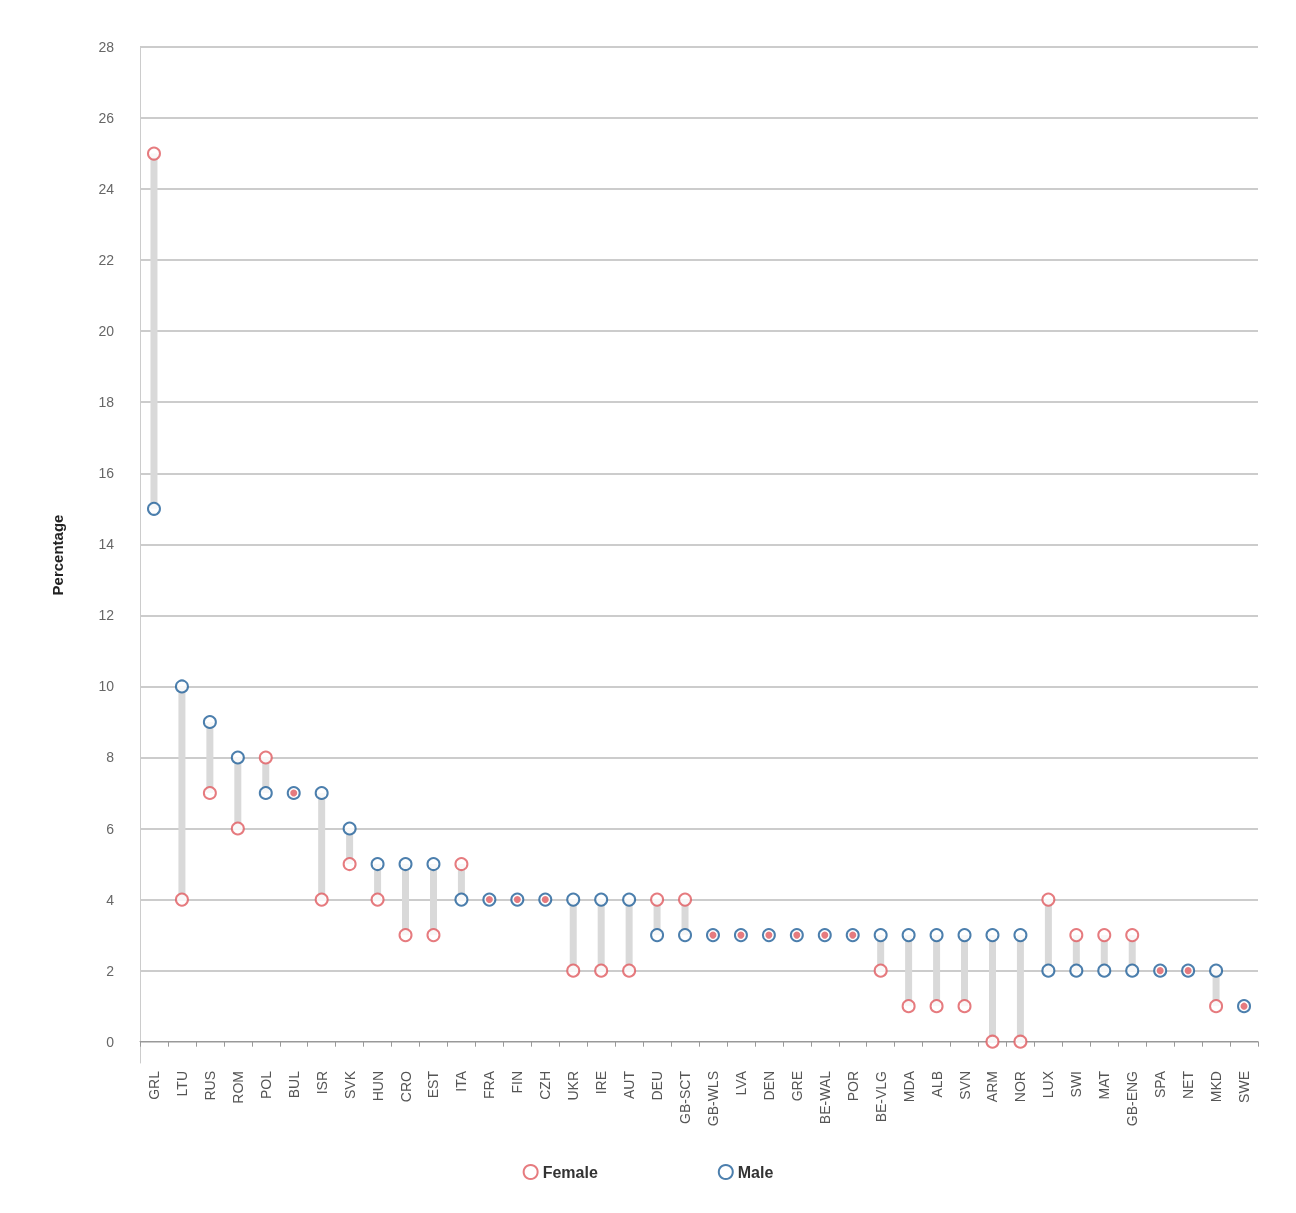 Image resolution: width=1296 pixels, height=1213 pixels. I want to click on x-tick-label: SVN, so click(964, 1085).